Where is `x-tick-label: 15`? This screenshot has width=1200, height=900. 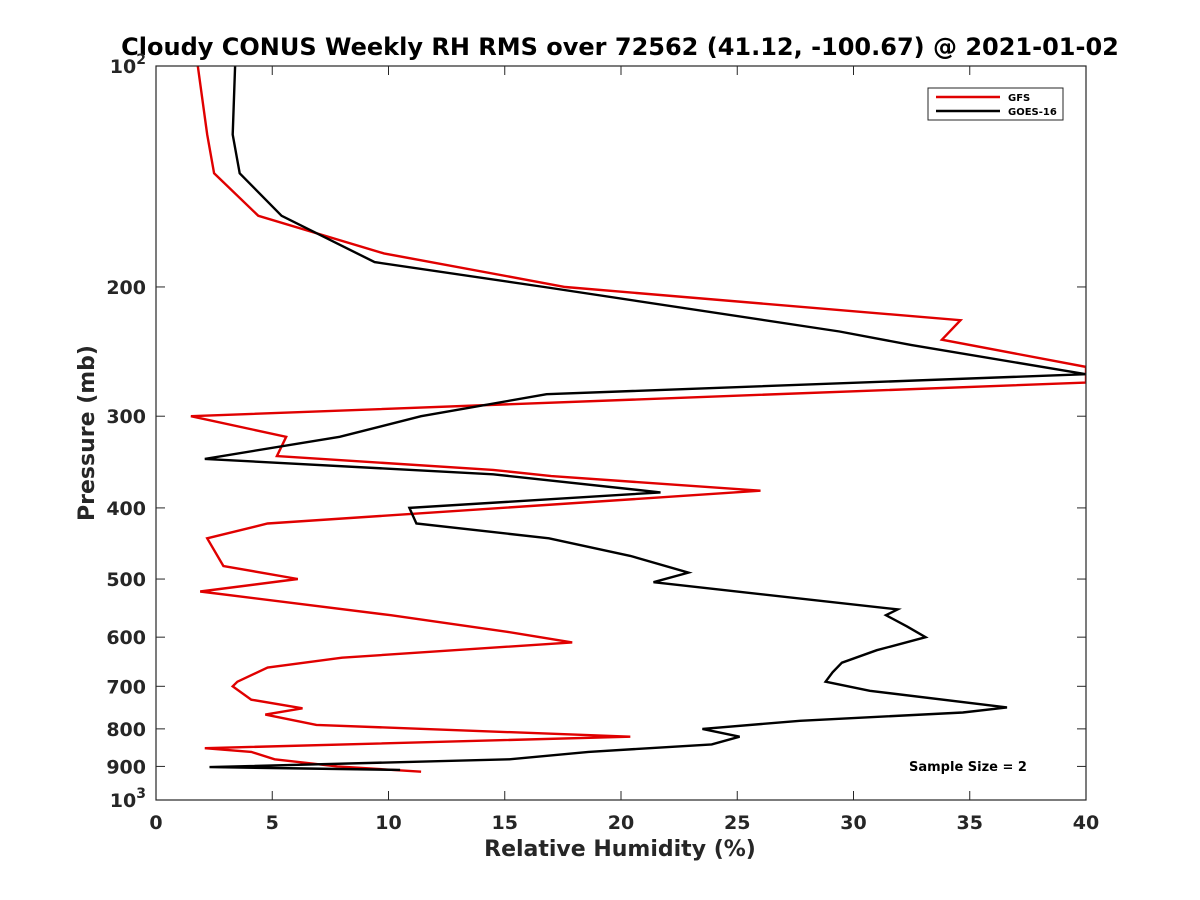 x-tick-label: 15 is located at coordinates (505, 823).